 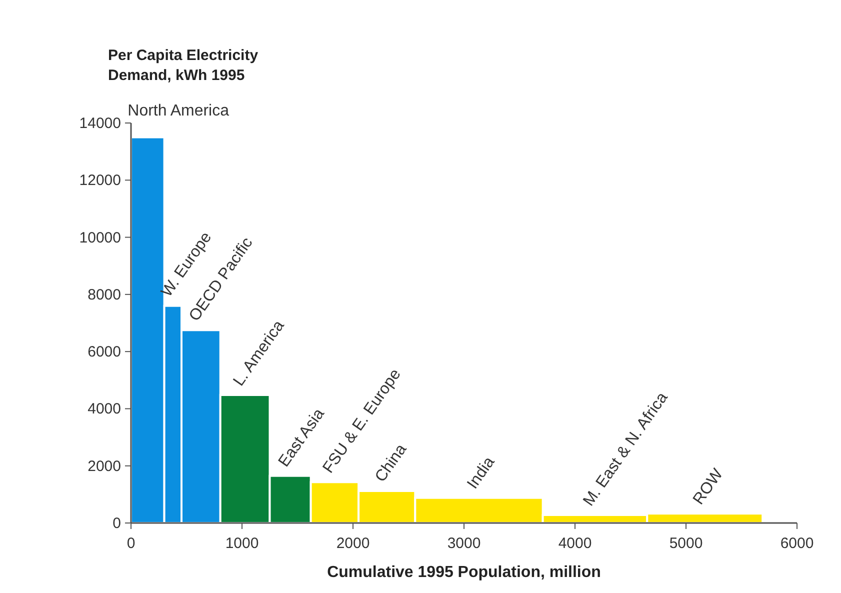 What do you see at coordinates (353, 543) in the screenshot?
I see `x-tick-label: 2000` at bounding box center [353, 543].